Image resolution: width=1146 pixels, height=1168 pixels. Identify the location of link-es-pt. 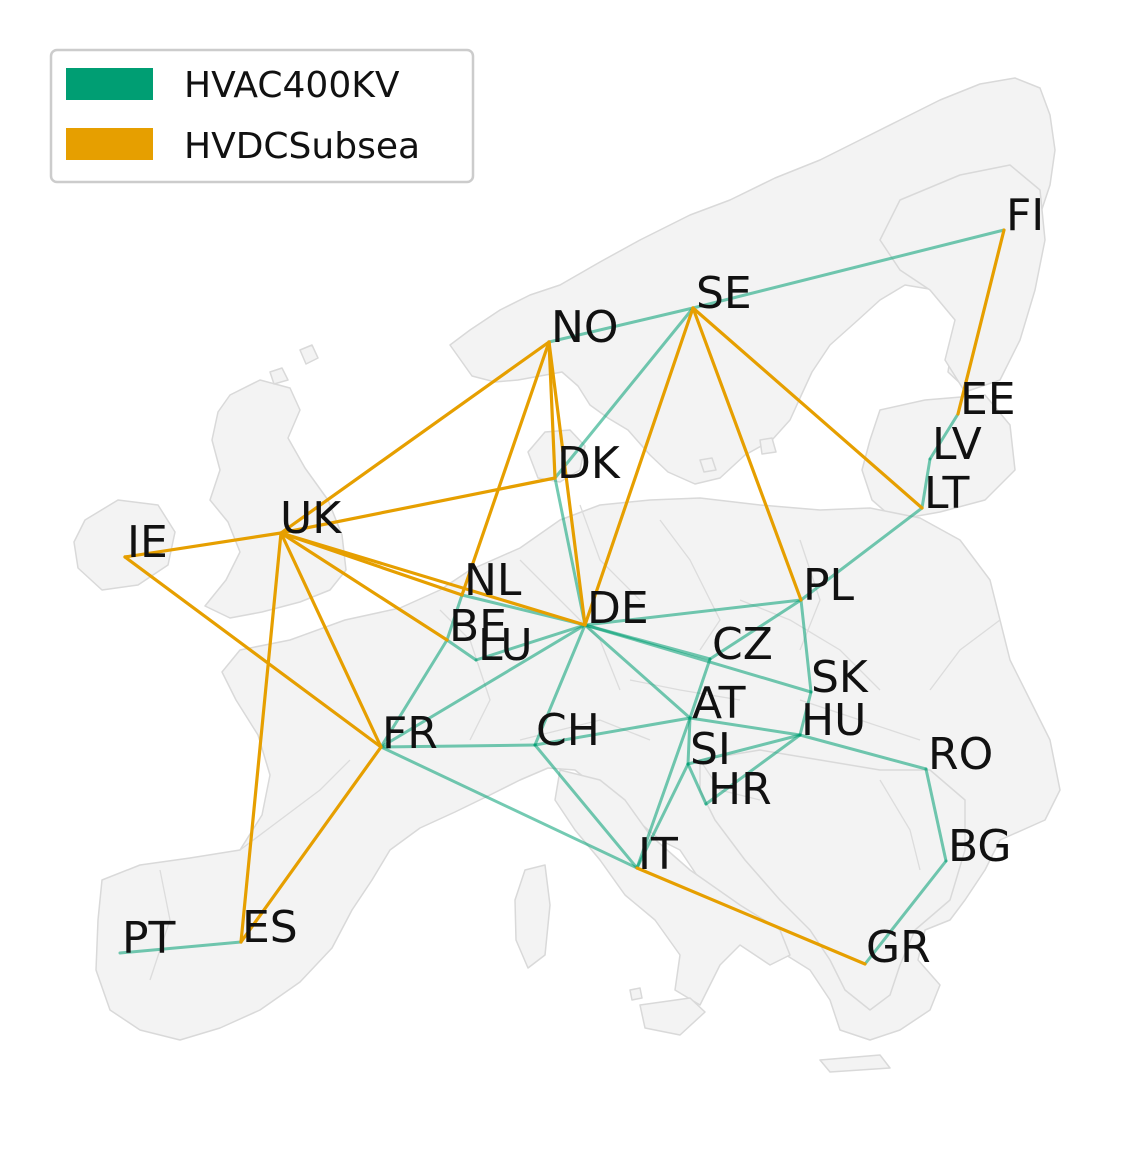
(180, 947).